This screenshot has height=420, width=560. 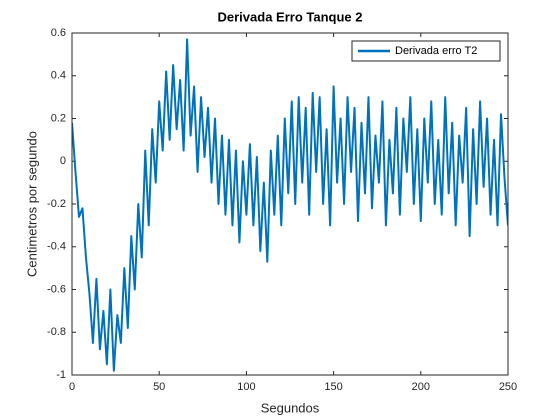 I want to click on y-tick-label: -0.8, so click(x=56, y=332).